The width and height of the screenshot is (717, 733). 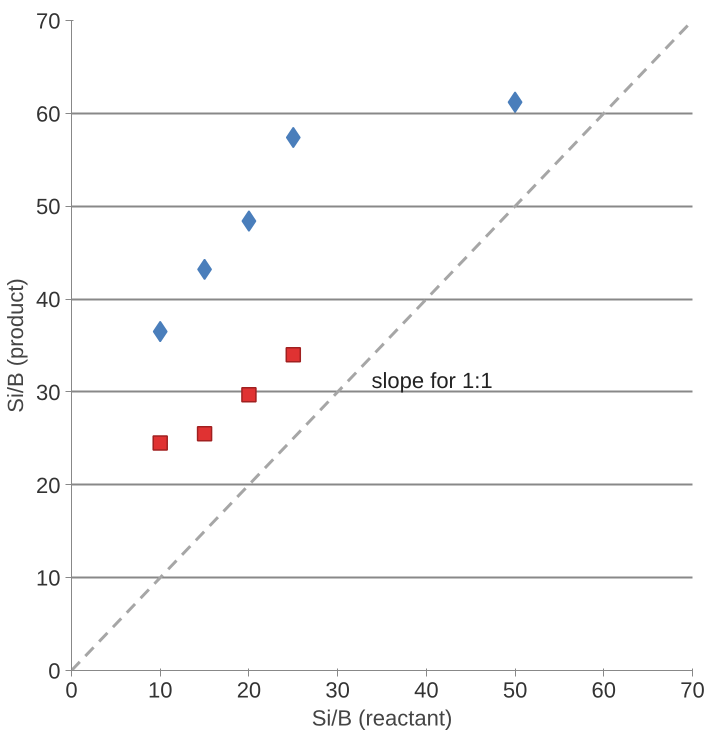 What do you see at coordinates (48, 207) in the screenshot?
I see `y-tick-label: 50` at bounding box center [48, 207].